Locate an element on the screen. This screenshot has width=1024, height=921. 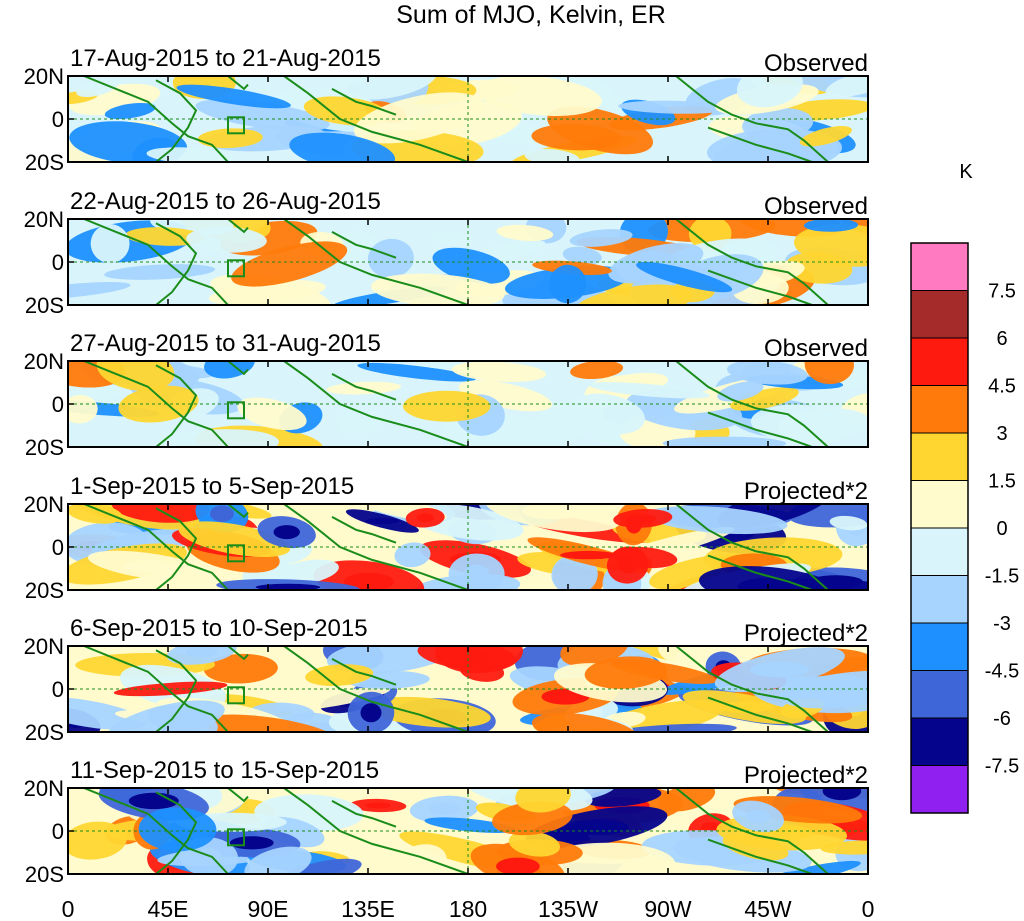
panel-date-range: 6-Sep-2015 to 10-Sep-2015 is located at coordinates (219, 628).